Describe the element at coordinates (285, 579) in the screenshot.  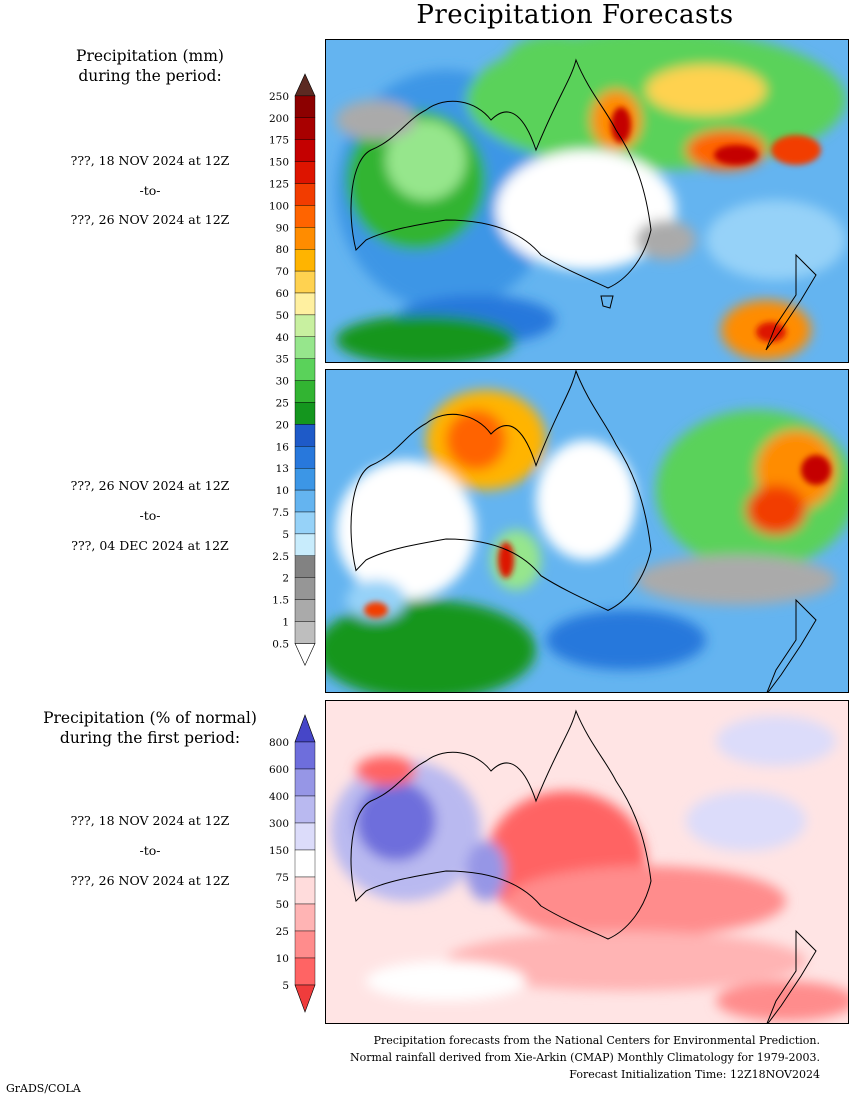
I see `colorbar-label: 2` at that location.